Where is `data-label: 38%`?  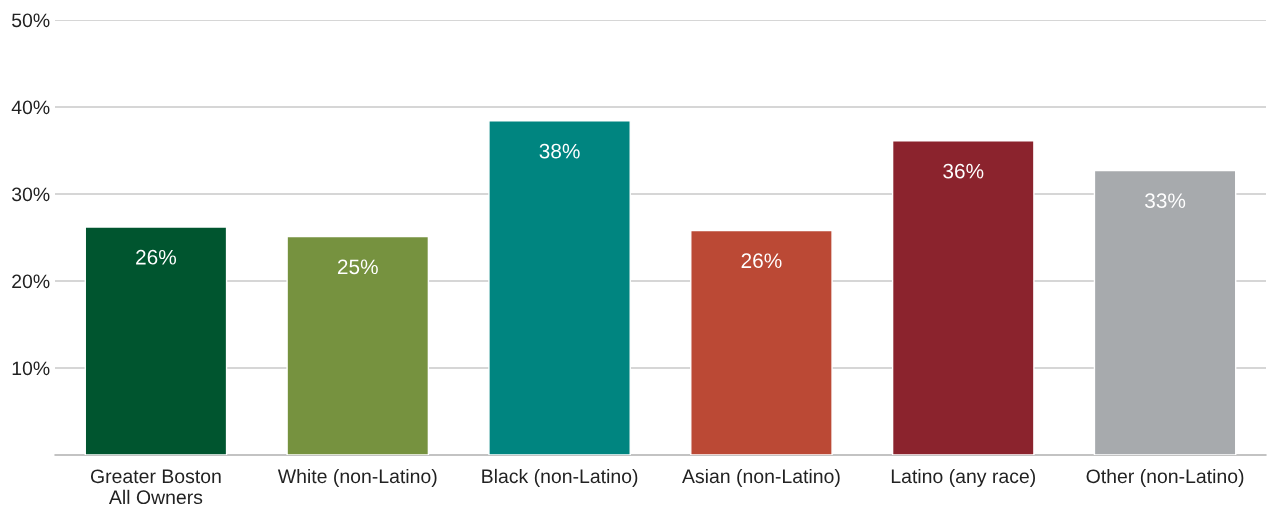 data-label: 38% is located at coordinates (559, 151).